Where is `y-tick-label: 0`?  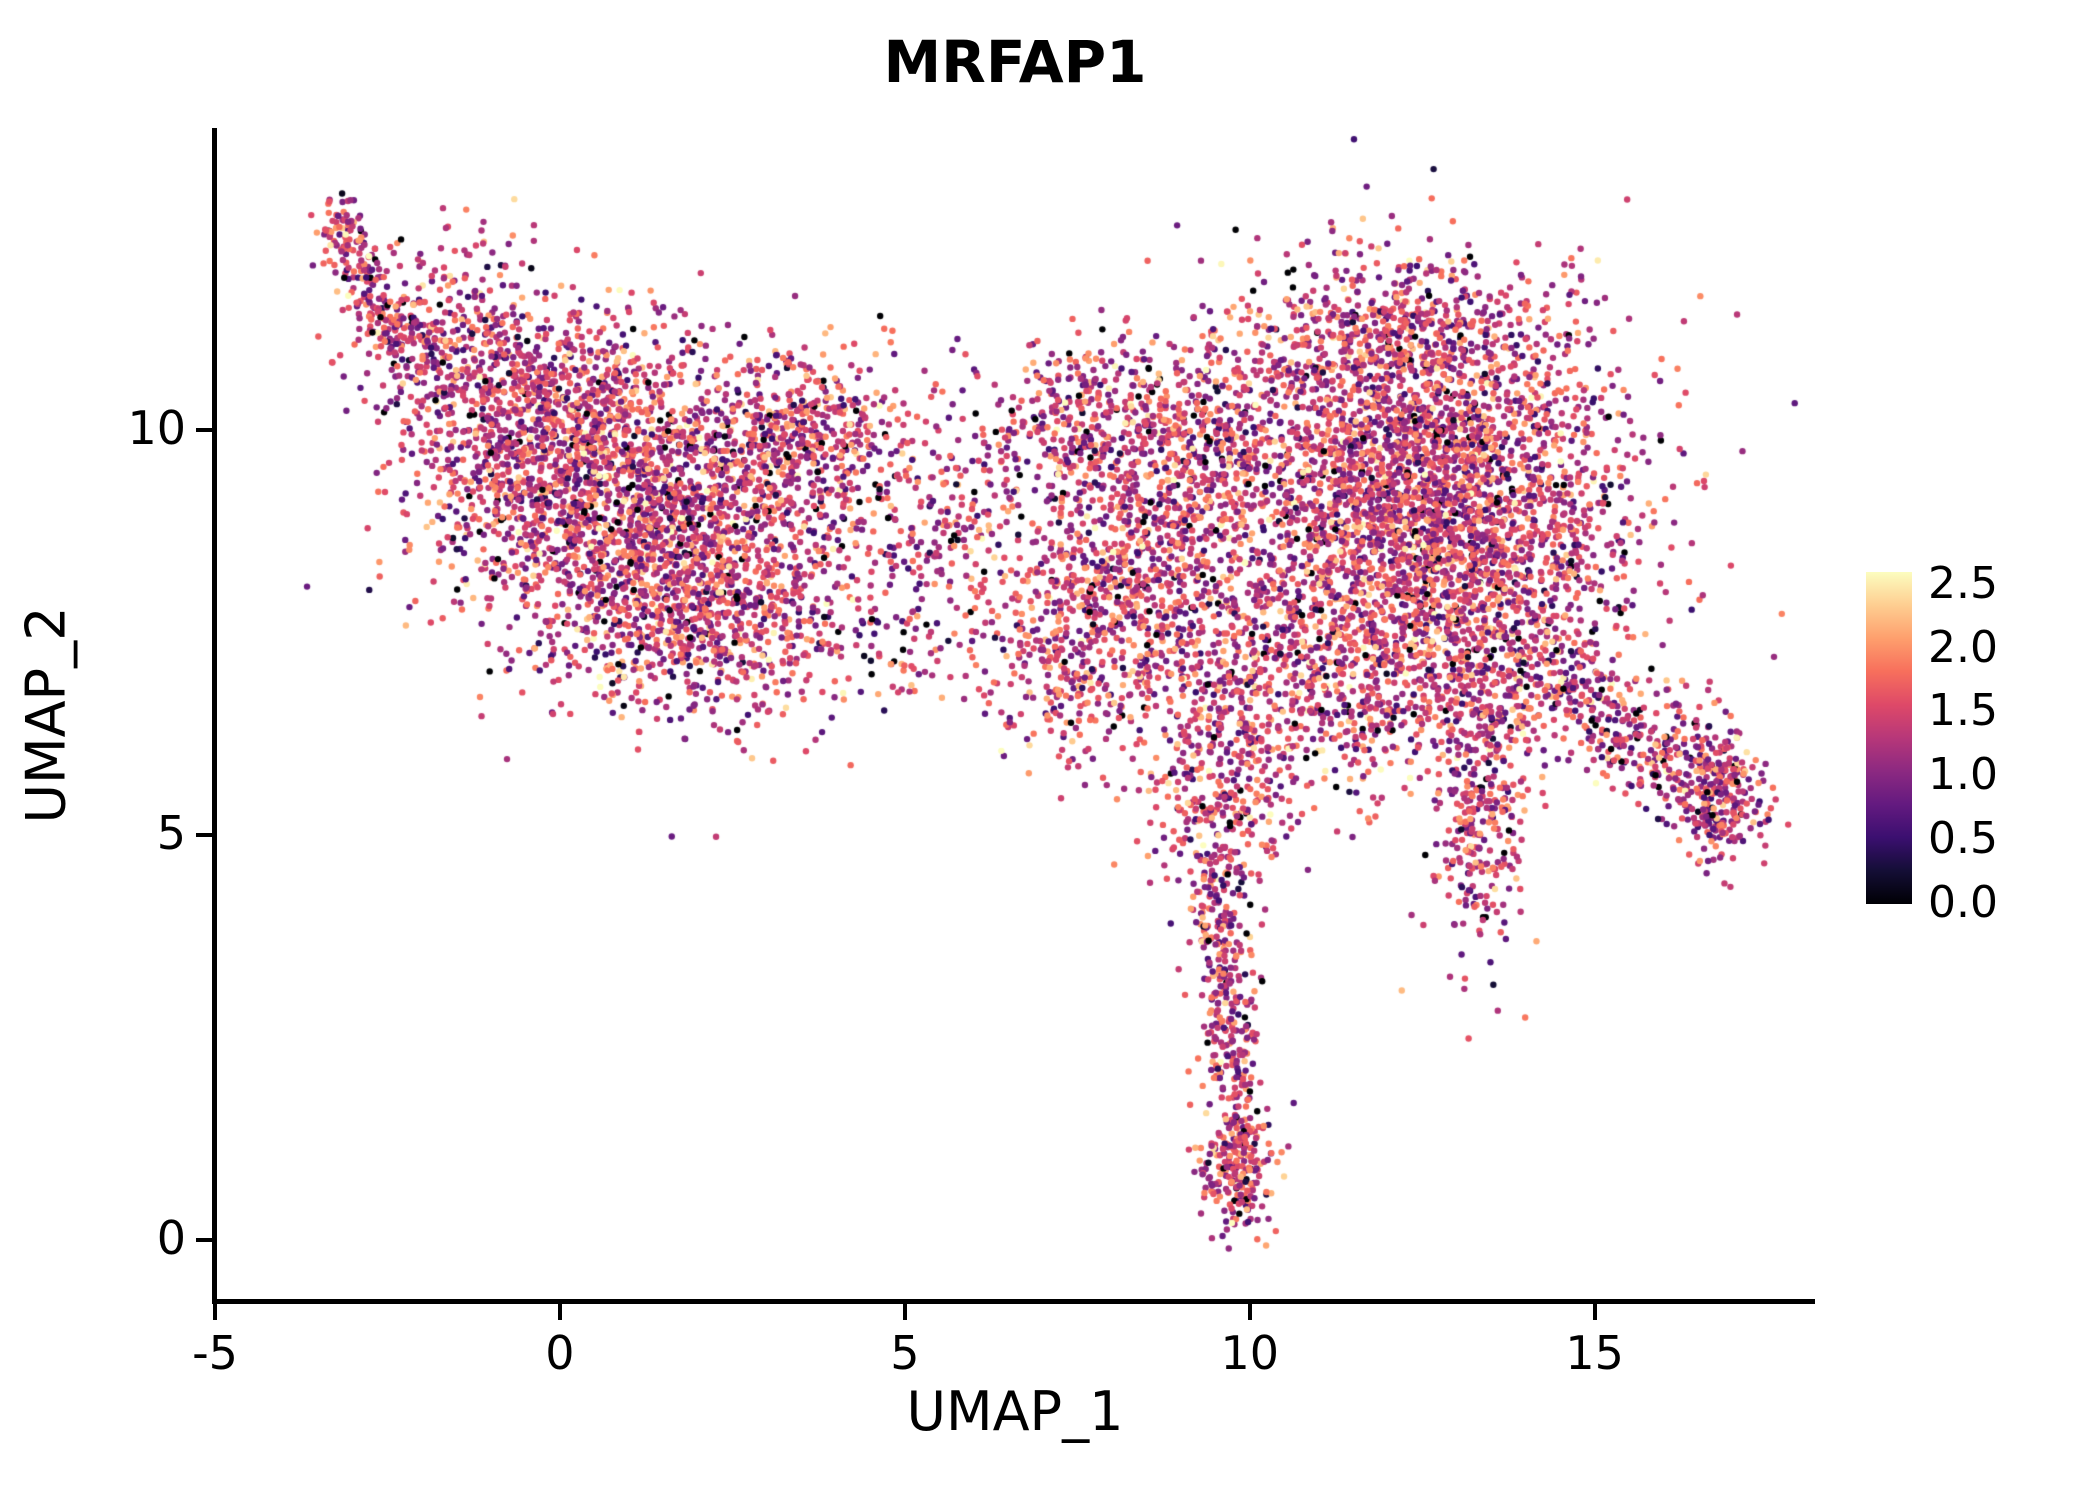 y-tick-label: 0 is located at coordinates (171, 1238).